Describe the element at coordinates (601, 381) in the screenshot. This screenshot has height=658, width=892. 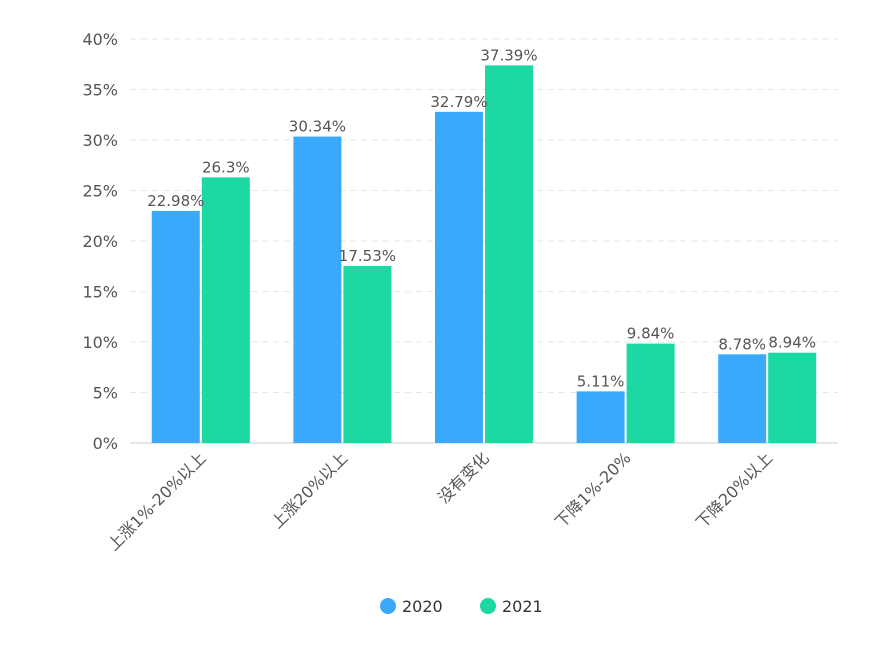
I see `data-label-2020-3: 5.11%` at that location.